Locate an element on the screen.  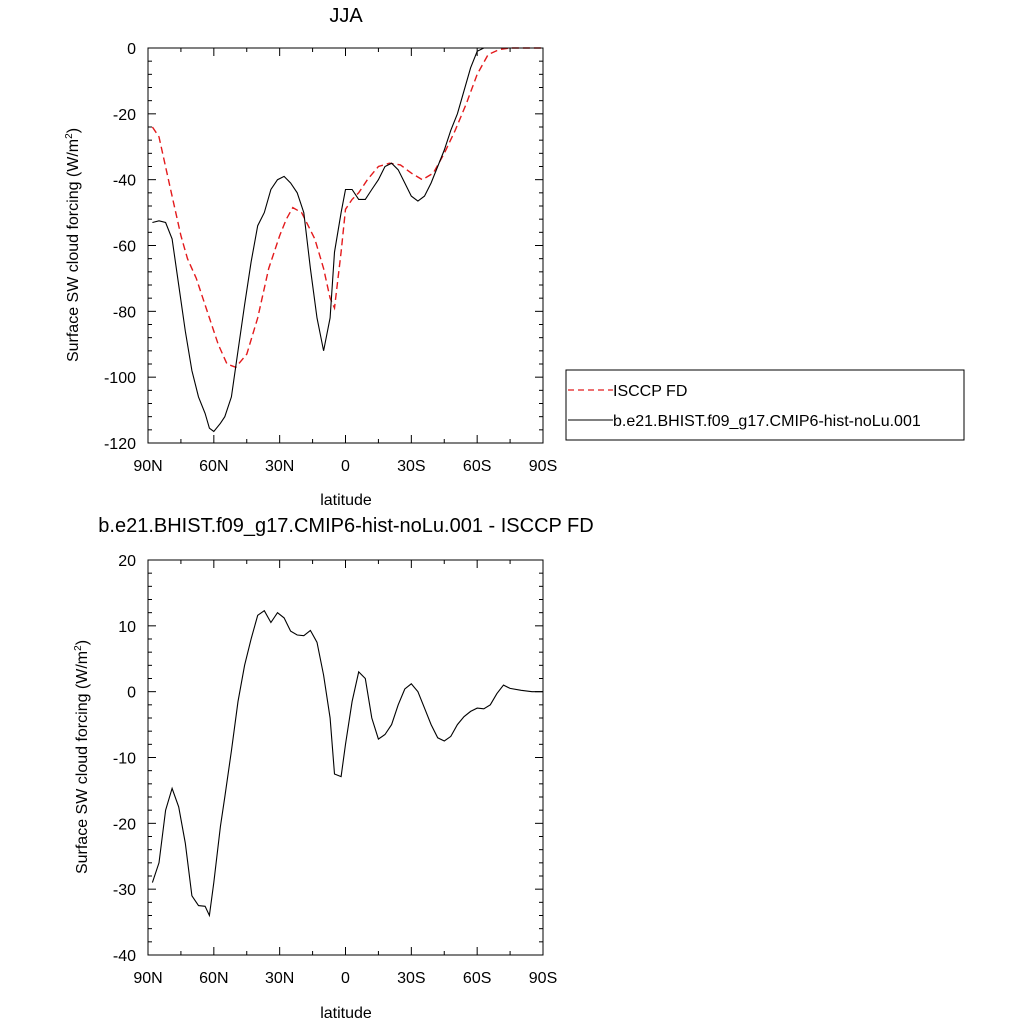
bottom-x-axis-label: latitude is located at coordinates (346, 1013).